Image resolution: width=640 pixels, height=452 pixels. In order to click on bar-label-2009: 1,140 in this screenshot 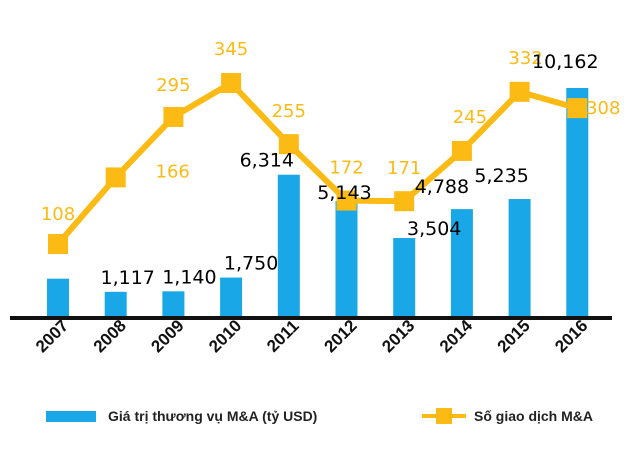, I will do `click(189, 277)`.